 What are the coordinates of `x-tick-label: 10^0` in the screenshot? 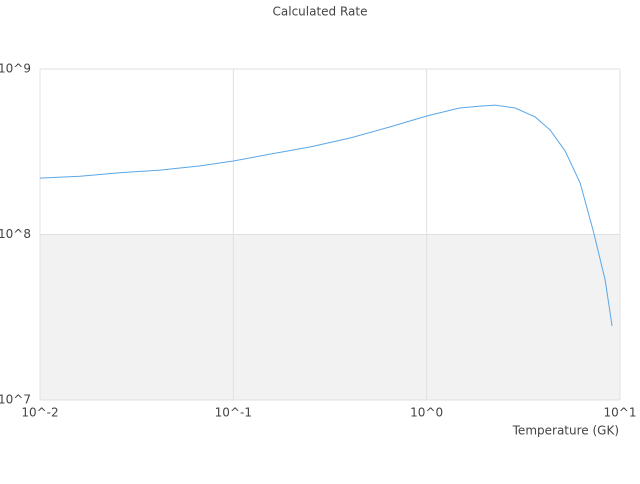 It's located at (426, 413).